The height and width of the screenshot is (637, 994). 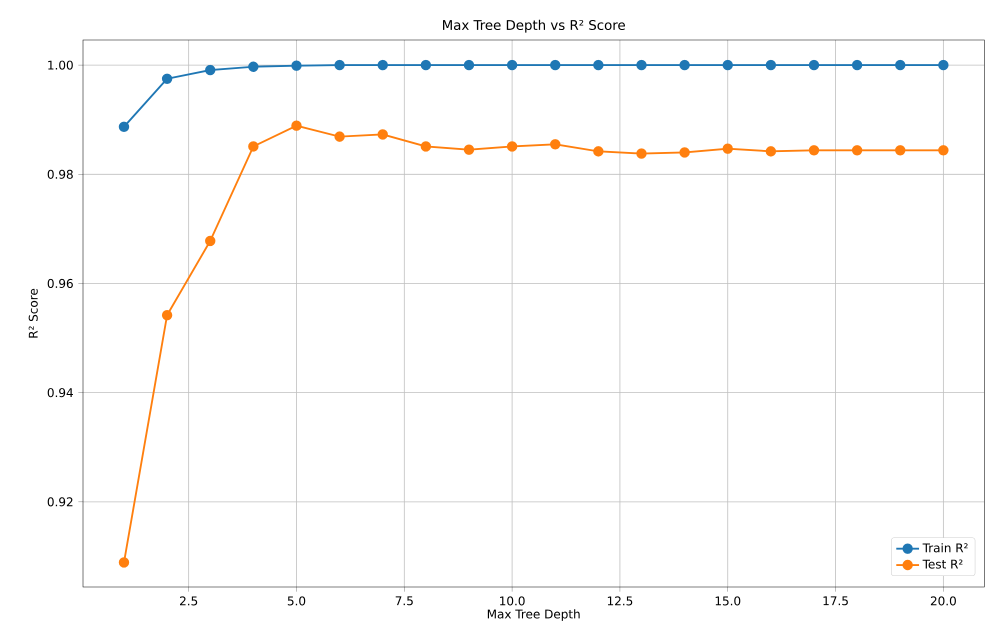 I want to click on y-axis-title: R² Score, so click(x=33, y=313).